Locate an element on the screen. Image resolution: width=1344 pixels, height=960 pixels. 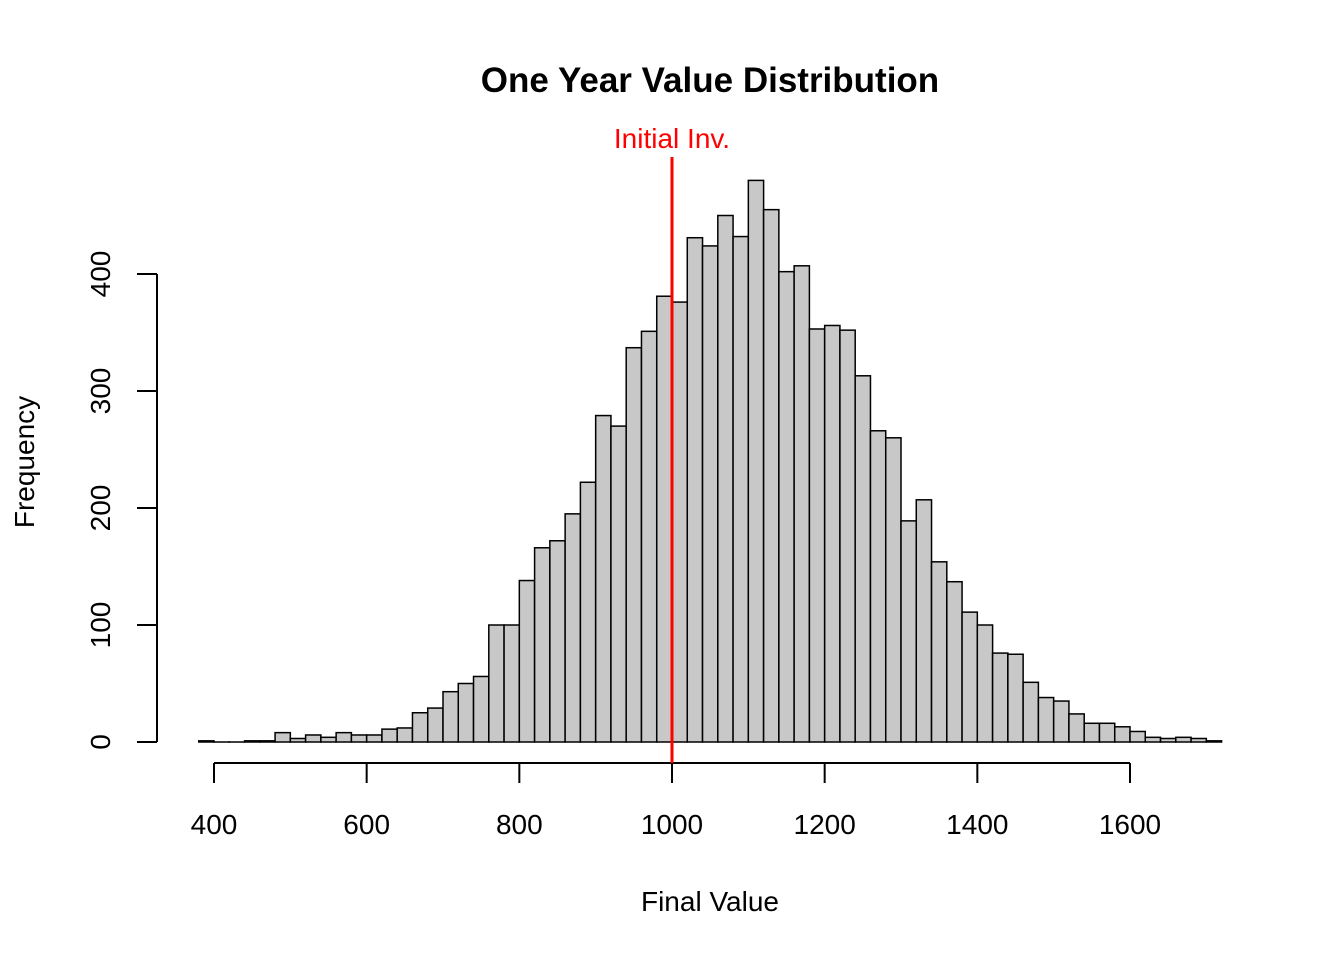
x-tick-label: 800 is located at coordinates (519, 824).